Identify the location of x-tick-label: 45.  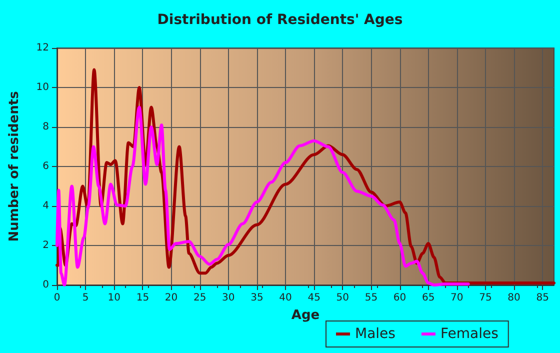
(314, 298).